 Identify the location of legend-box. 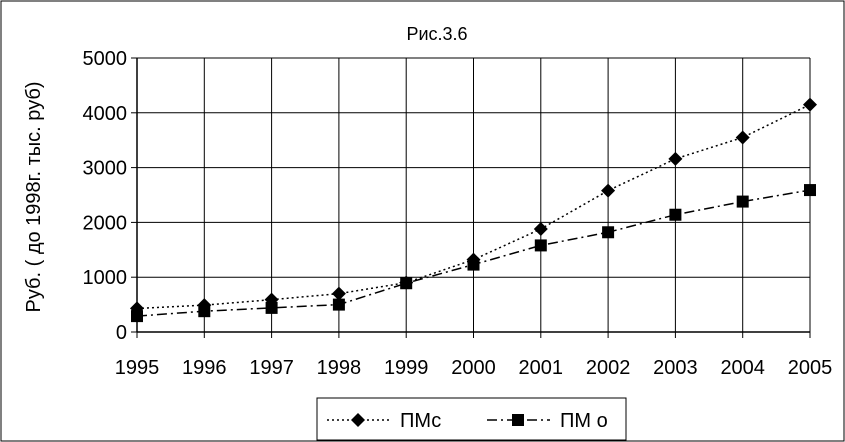
(471, 419).